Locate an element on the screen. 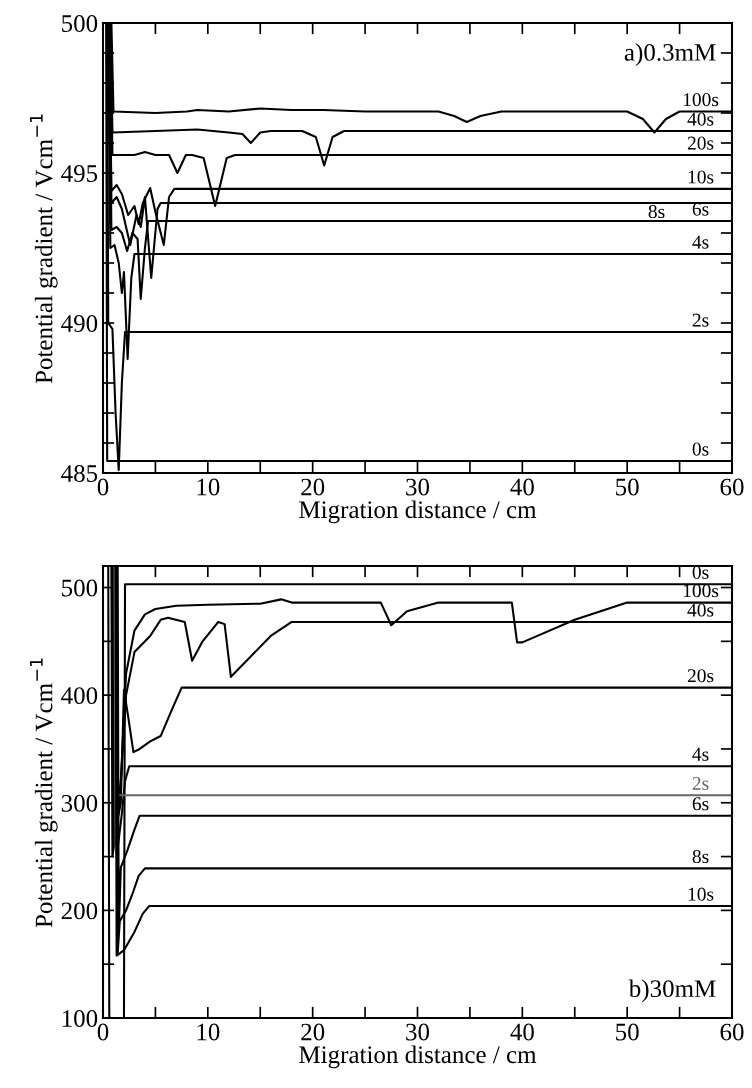 The image size is (752, 1088). legend-label: 20s is located at coordinates (700, 143).